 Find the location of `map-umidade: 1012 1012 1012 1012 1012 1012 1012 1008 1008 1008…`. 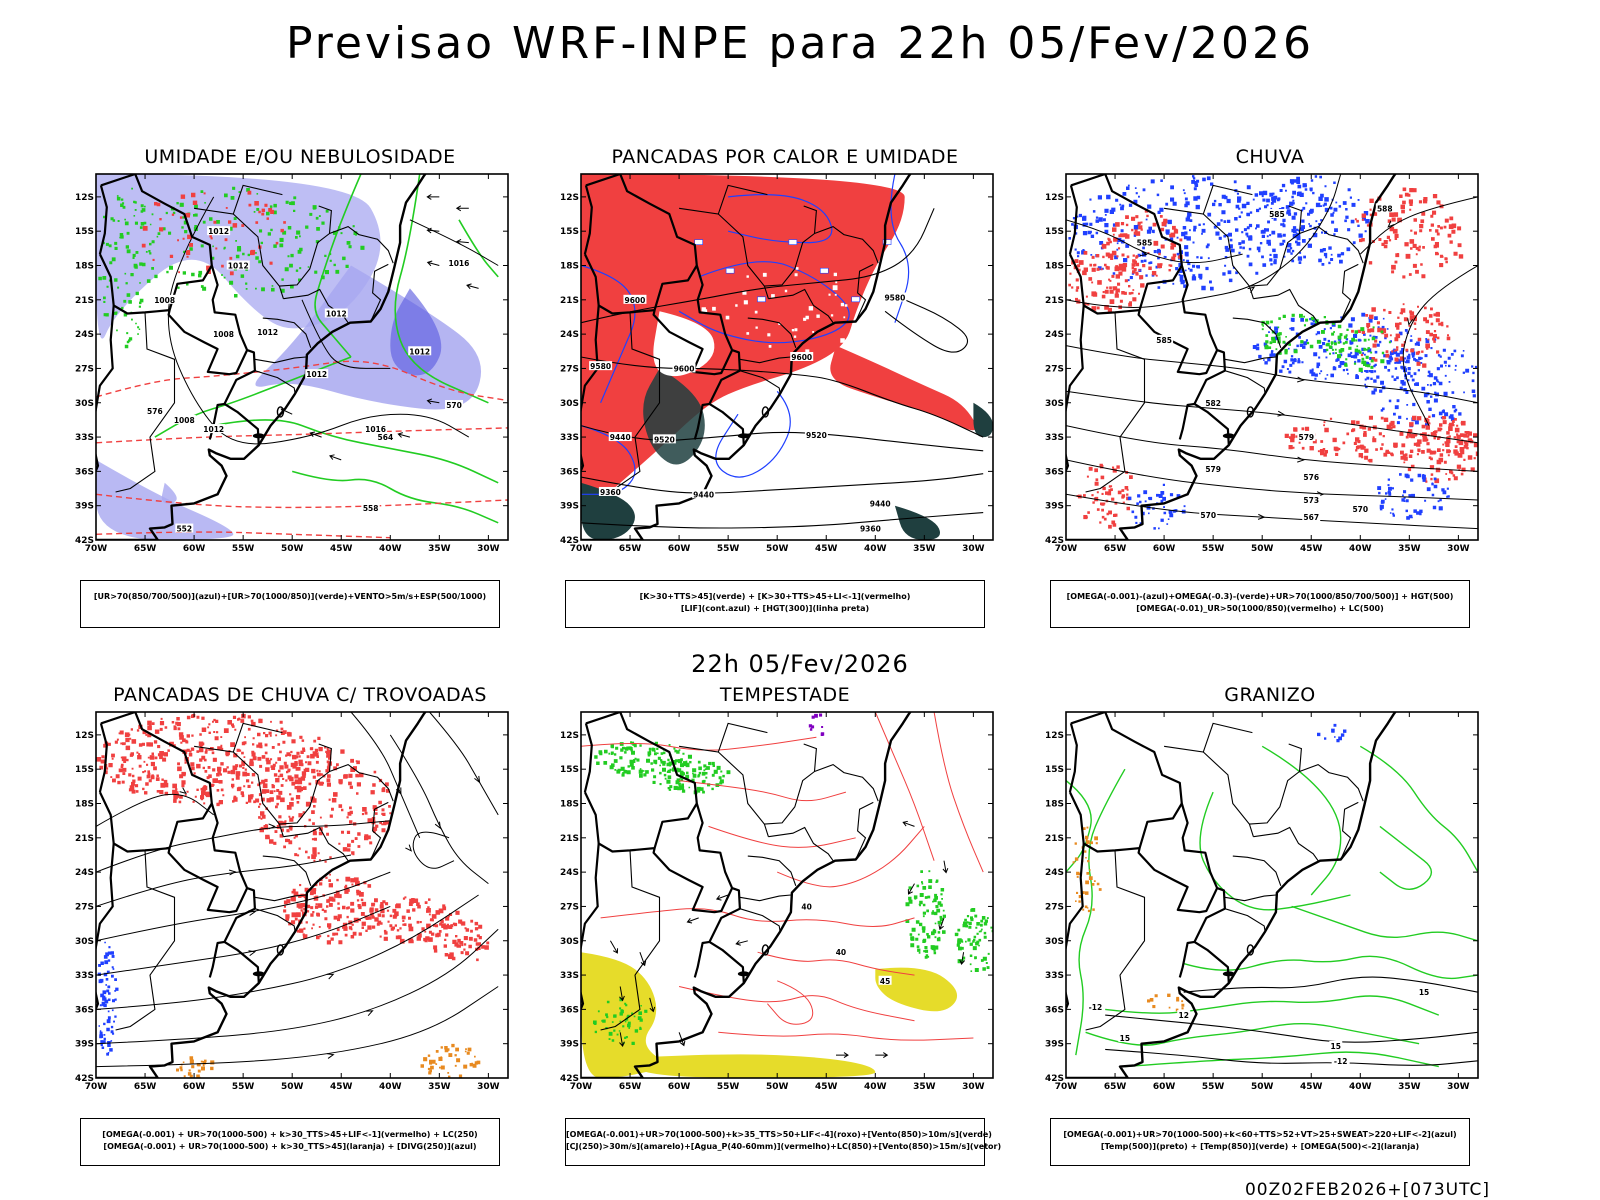

map-umidade: 1012 1012 1012 1012 1012 1012 1012 1008 1008 1008… is located at coordinates (292, 363).